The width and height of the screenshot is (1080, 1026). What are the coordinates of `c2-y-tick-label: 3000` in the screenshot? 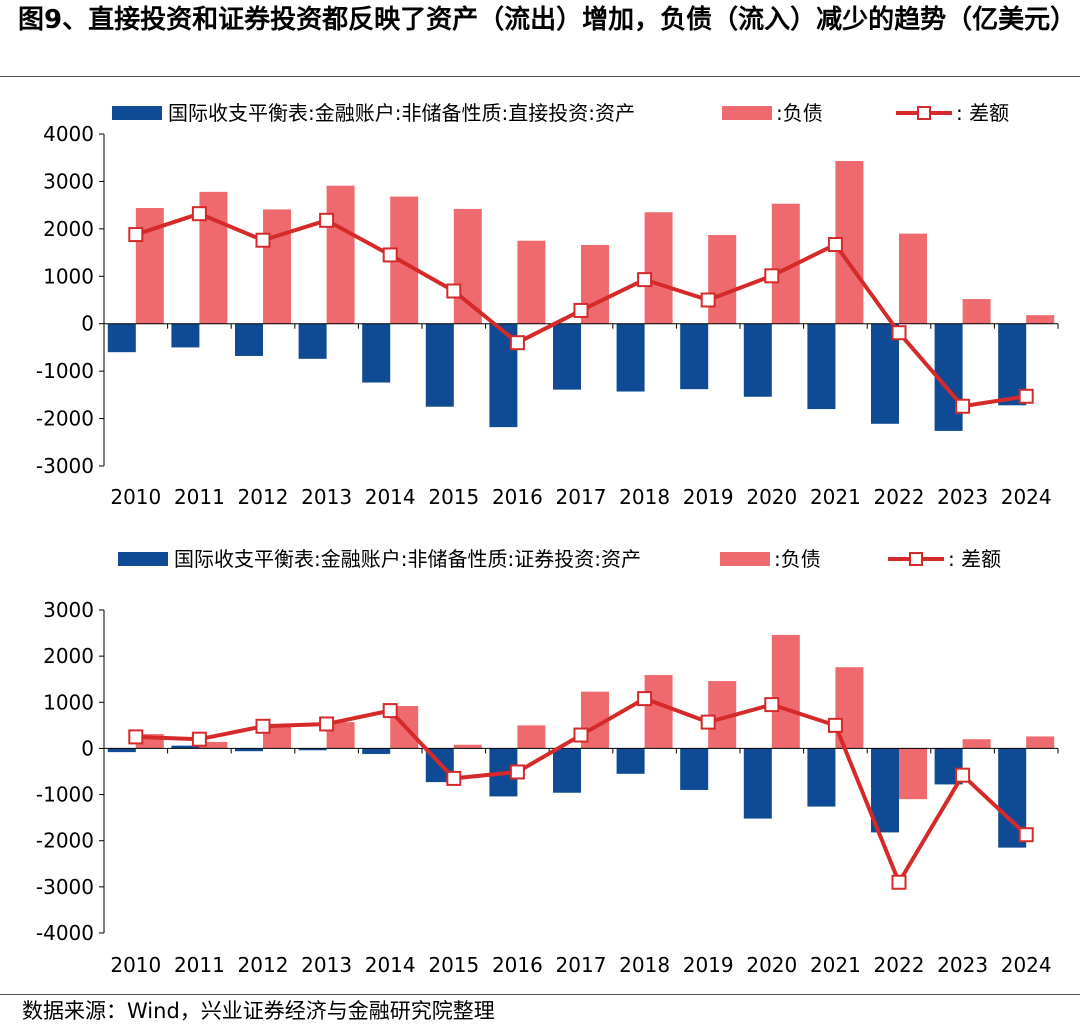 It's located at (68, 610).